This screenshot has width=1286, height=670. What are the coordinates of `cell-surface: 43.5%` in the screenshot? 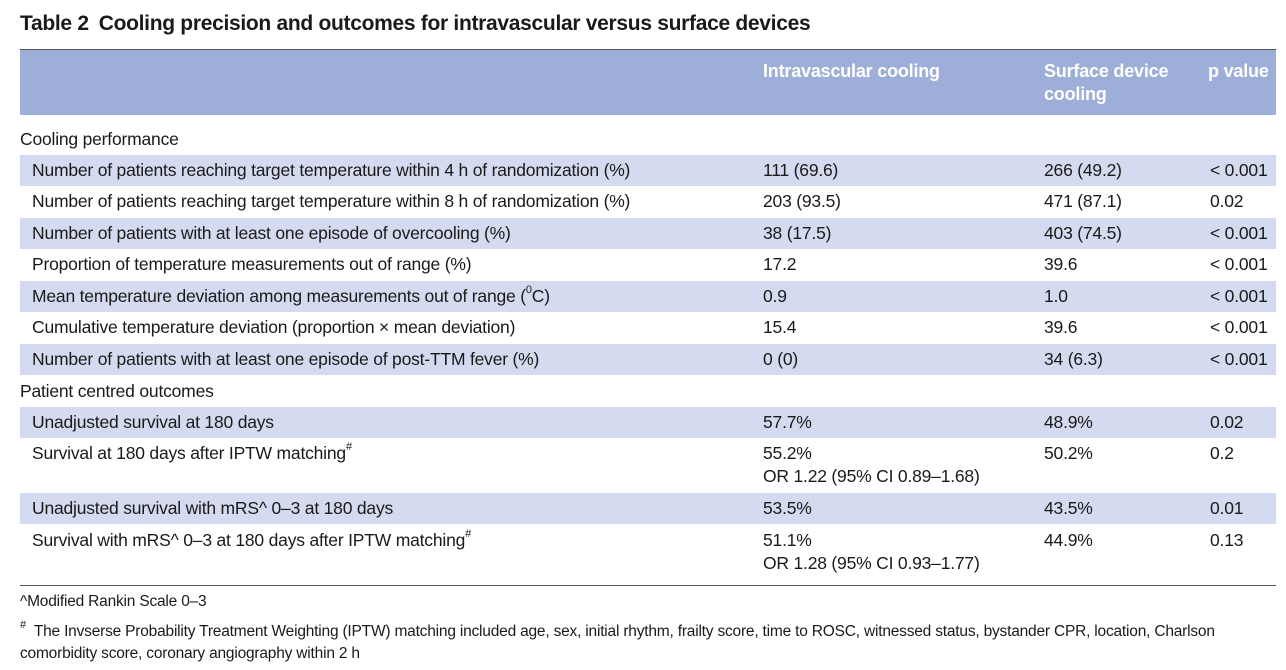 It's located at (1068, 508).